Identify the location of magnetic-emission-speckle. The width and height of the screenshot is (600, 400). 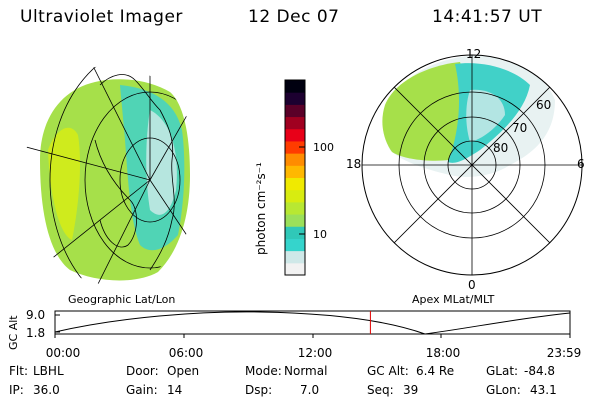
(485, 115).